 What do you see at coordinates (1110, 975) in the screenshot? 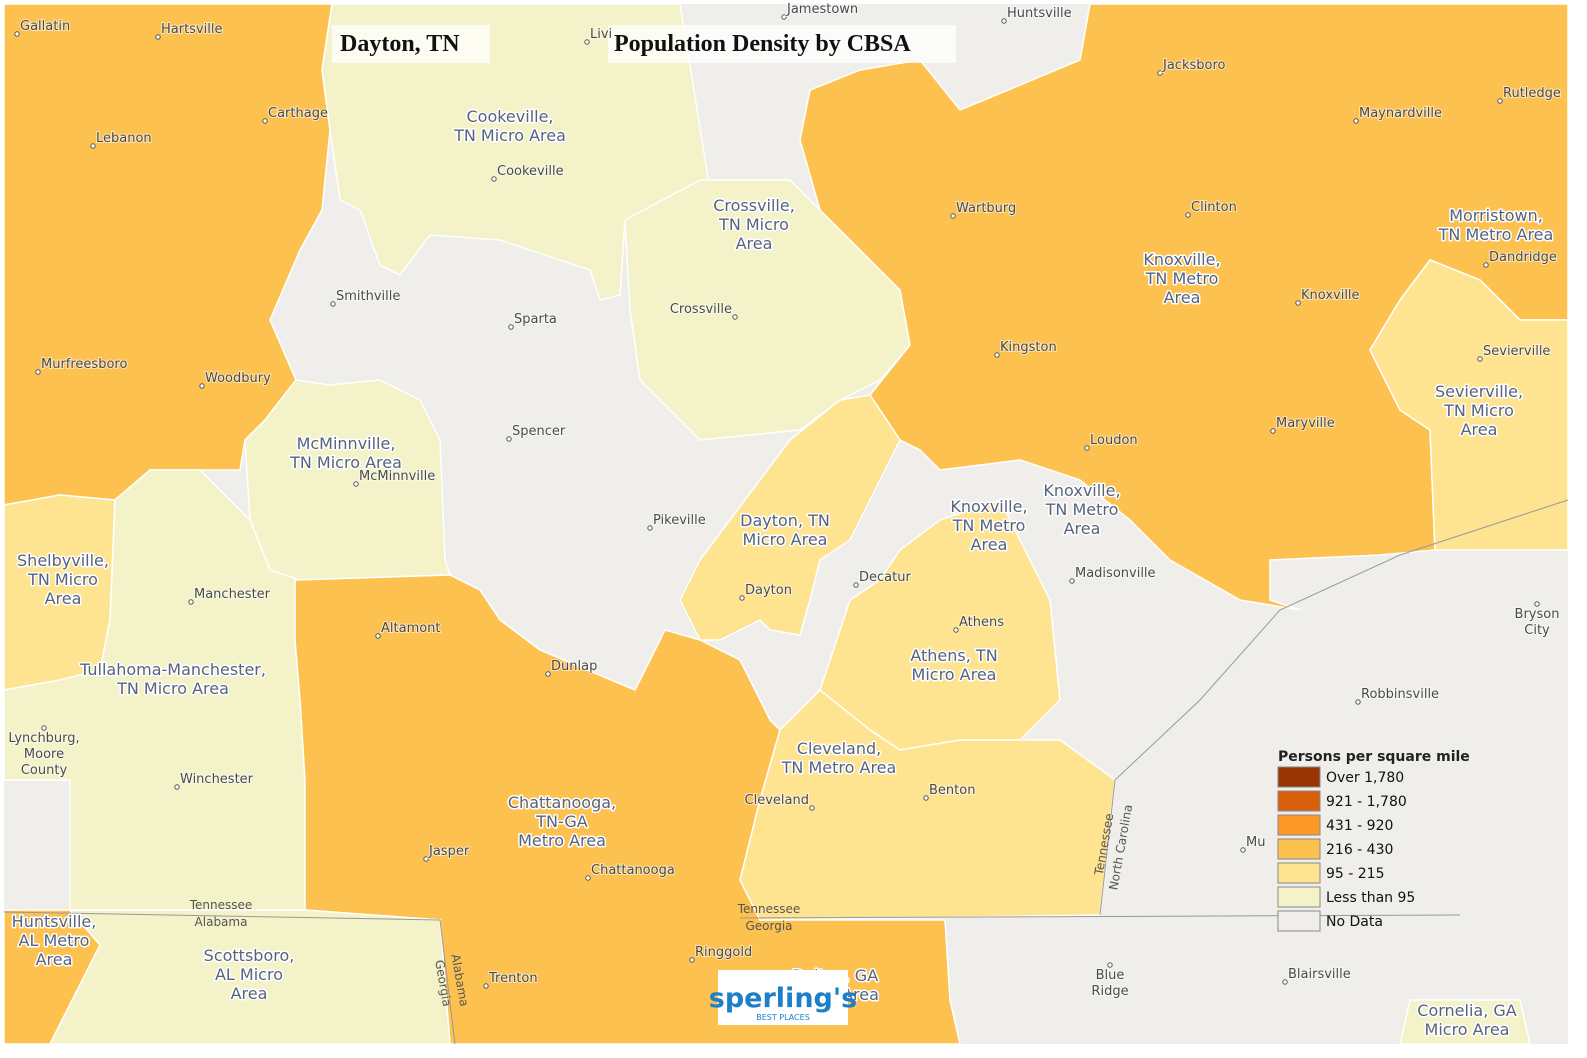
I see `city-label: Blue` at bounding box center [1110, 975].